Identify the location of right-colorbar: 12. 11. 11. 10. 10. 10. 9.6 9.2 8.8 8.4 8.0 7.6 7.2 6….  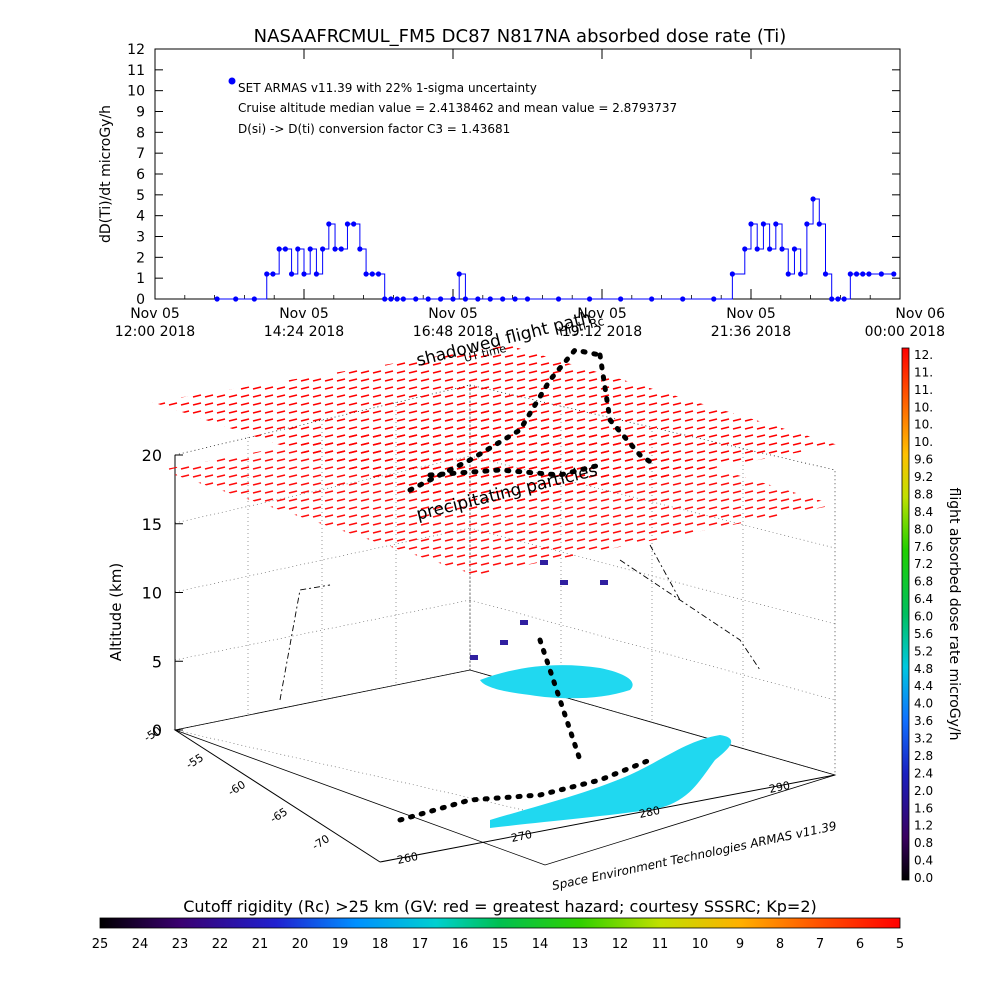
(931, 616).